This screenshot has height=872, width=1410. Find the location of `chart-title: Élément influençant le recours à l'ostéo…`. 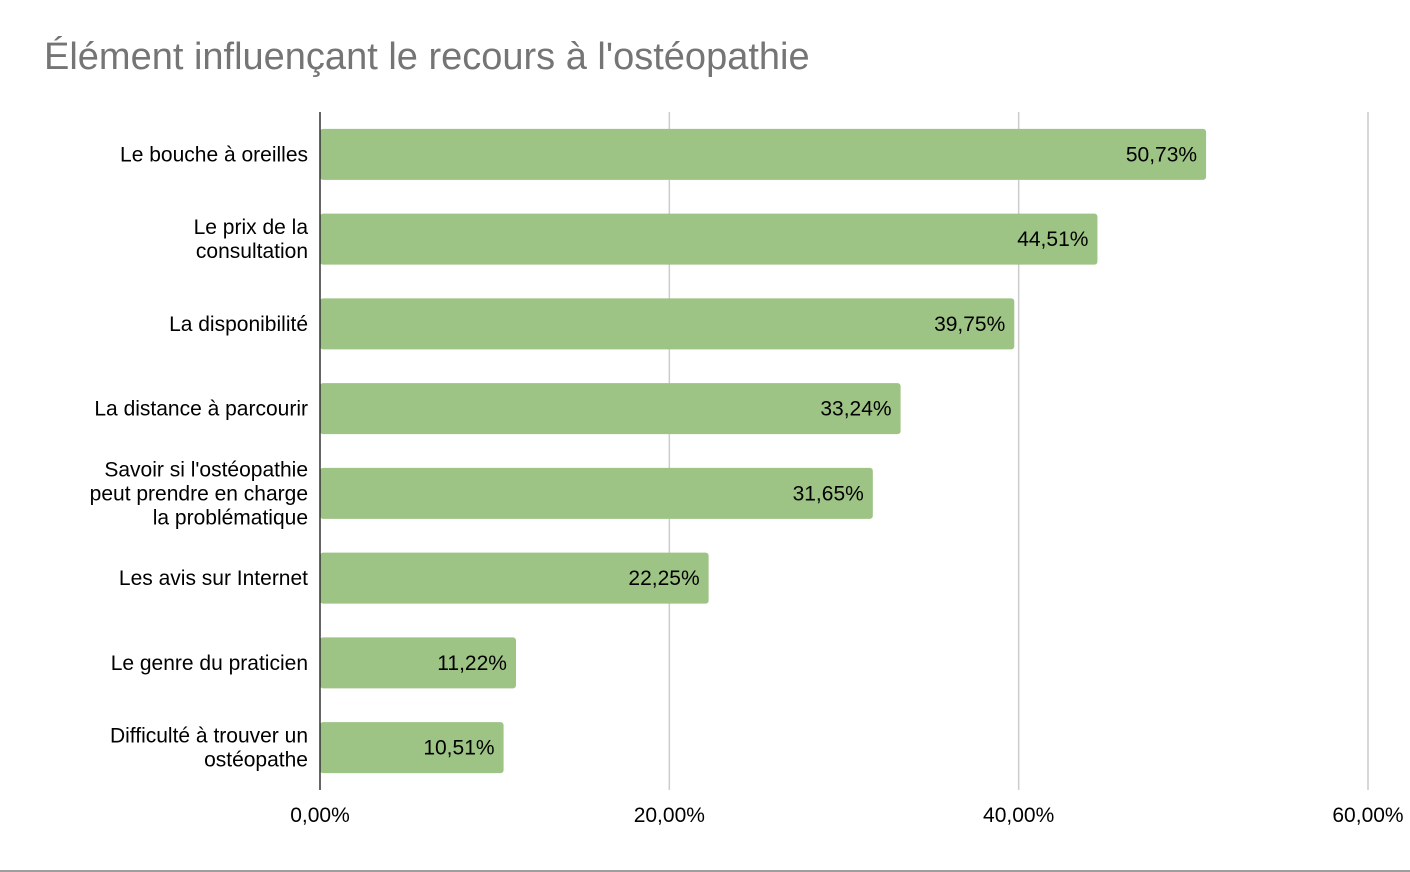

chart-title: Élément influençant le recours à l'ostéo… is located at coordinates (427, 57).